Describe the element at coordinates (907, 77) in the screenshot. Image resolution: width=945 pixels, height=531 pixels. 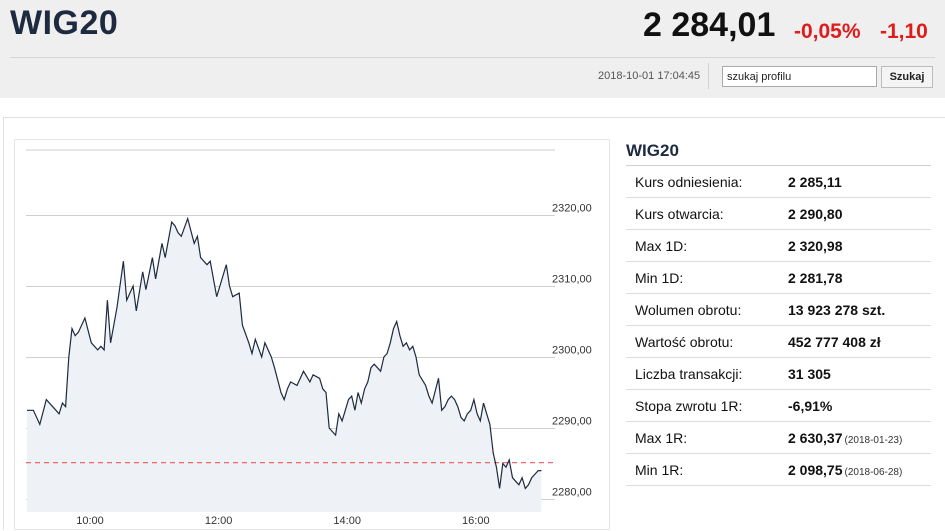
I see `search-button: Szukaj` at that location.